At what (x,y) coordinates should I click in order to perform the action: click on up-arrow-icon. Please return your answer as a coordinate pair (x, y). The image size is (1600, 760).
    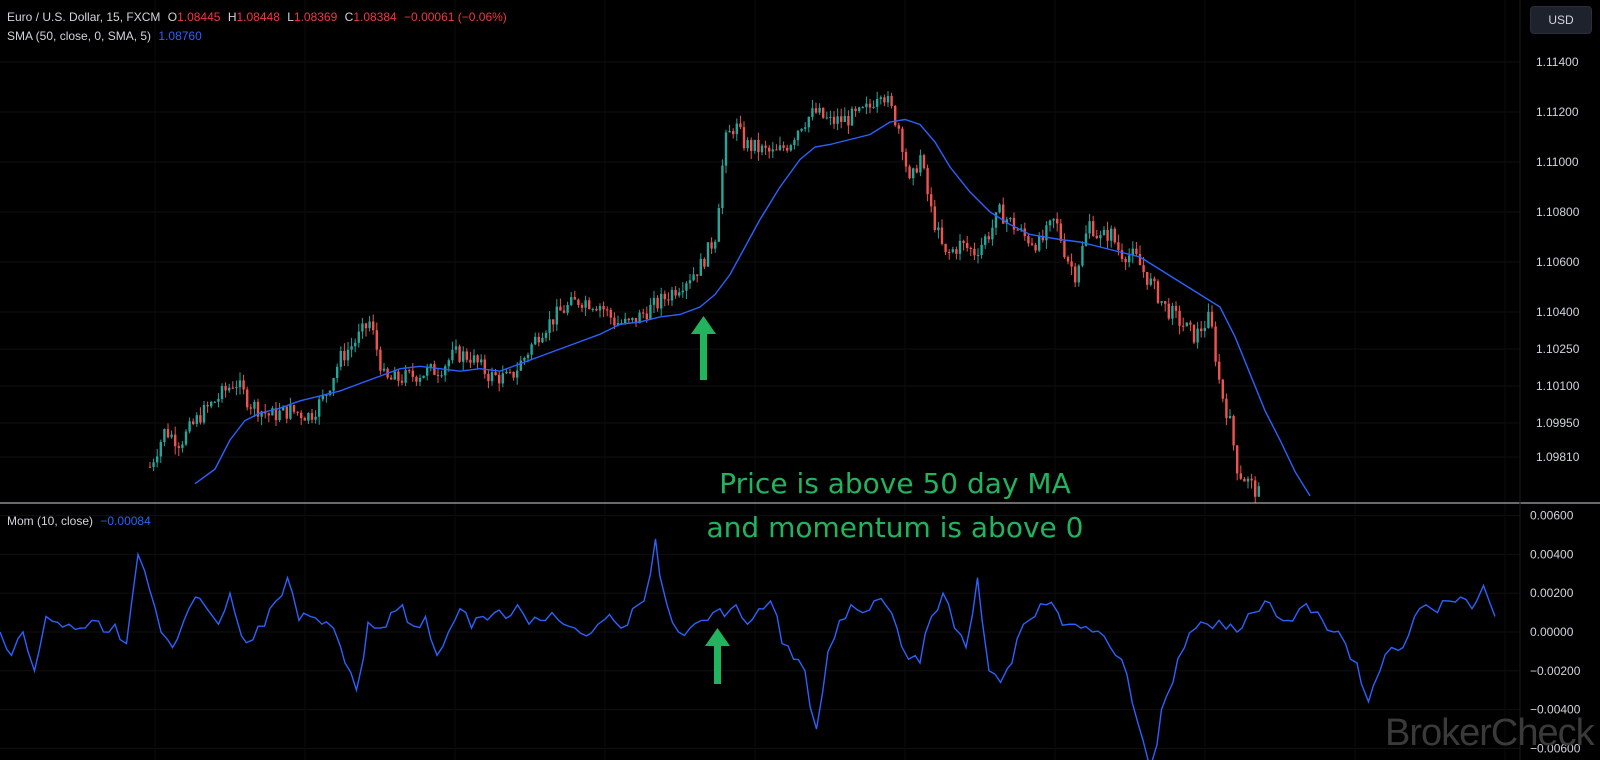
    Looking at the image, I should click on (703, 348).